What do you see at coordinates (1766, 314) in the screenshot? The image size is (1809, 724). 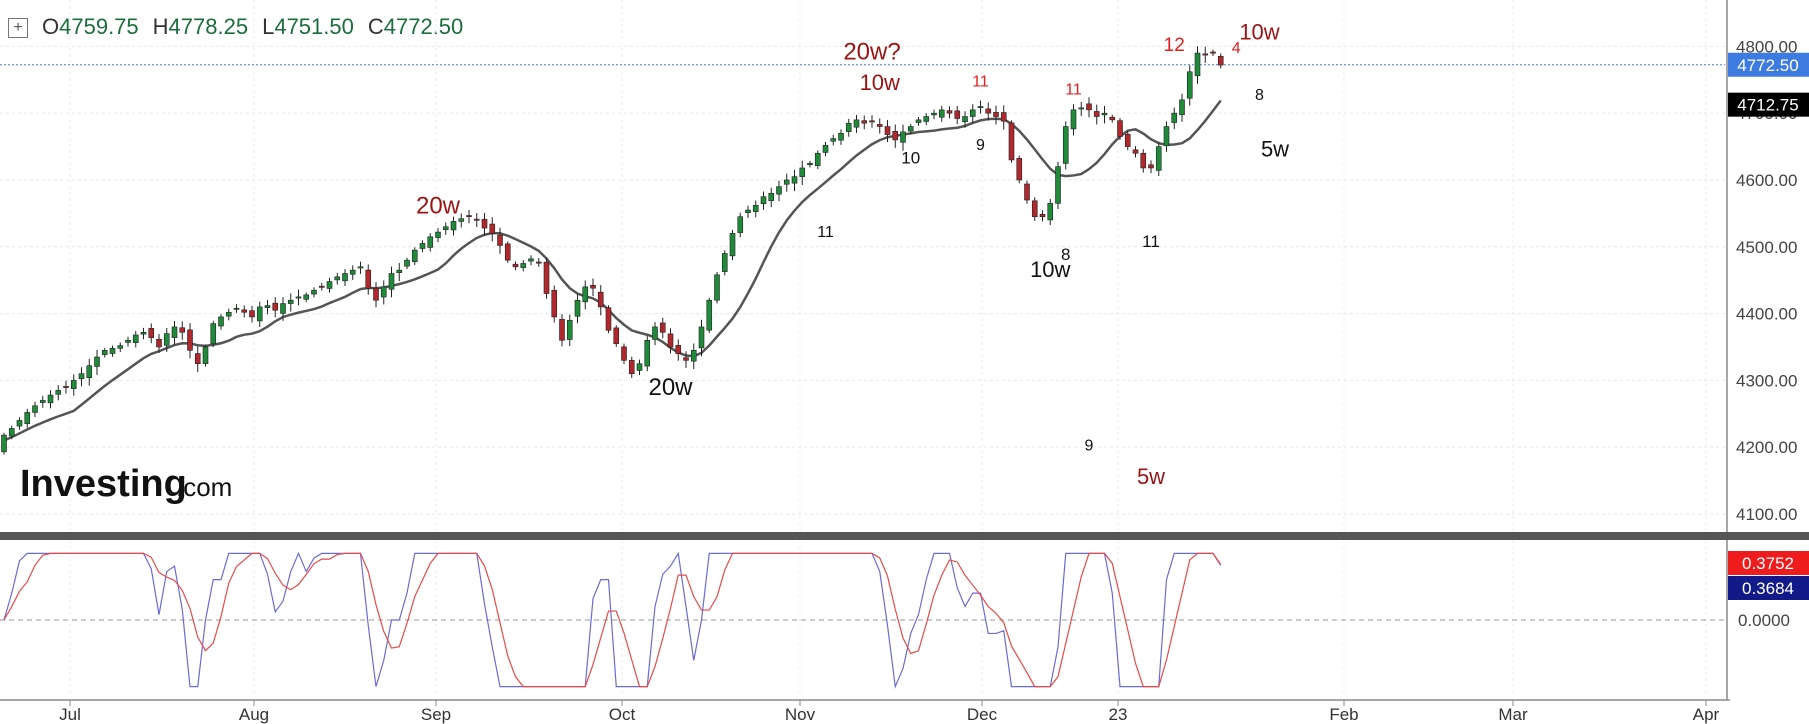 I see `y-tick-label: 4400.00` at bounding box center [1766, 314].